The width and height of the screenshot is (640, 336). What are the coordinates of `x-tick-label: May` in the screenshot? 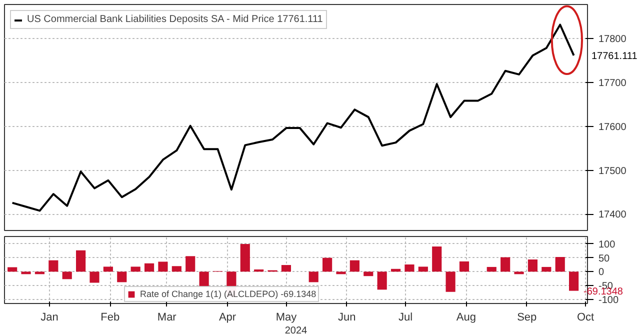 It's located at (287, 318).